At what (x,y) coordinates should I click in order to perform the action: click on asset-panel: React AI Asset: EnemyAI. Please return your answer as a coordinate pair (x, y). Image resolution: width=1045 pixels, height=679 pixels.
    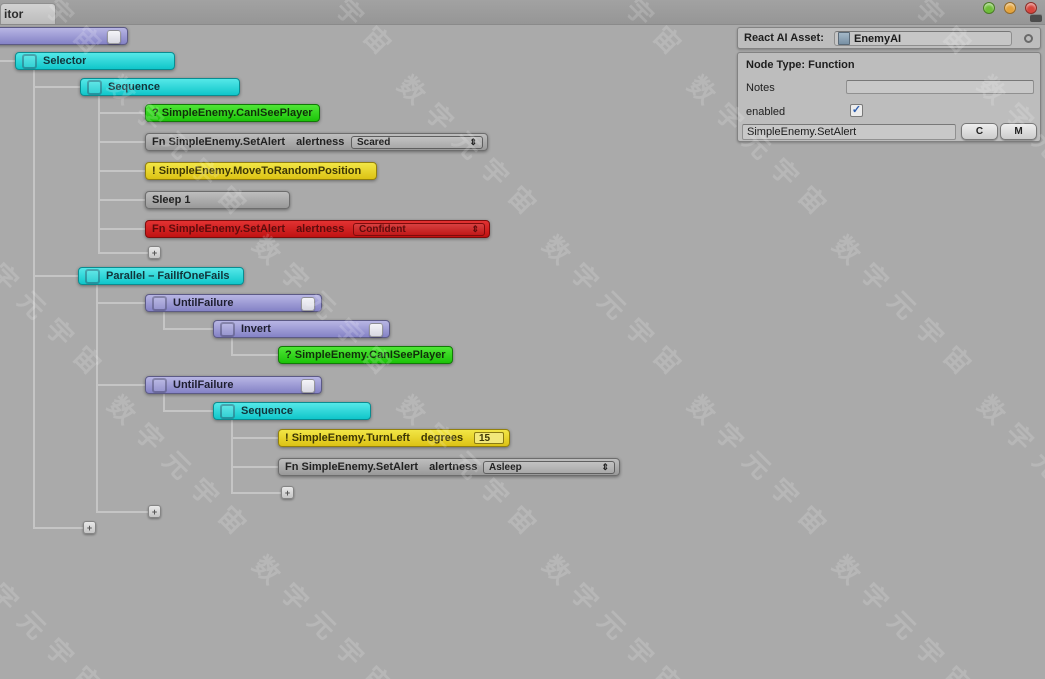
    Looking at the image, I should click on (889, 38).